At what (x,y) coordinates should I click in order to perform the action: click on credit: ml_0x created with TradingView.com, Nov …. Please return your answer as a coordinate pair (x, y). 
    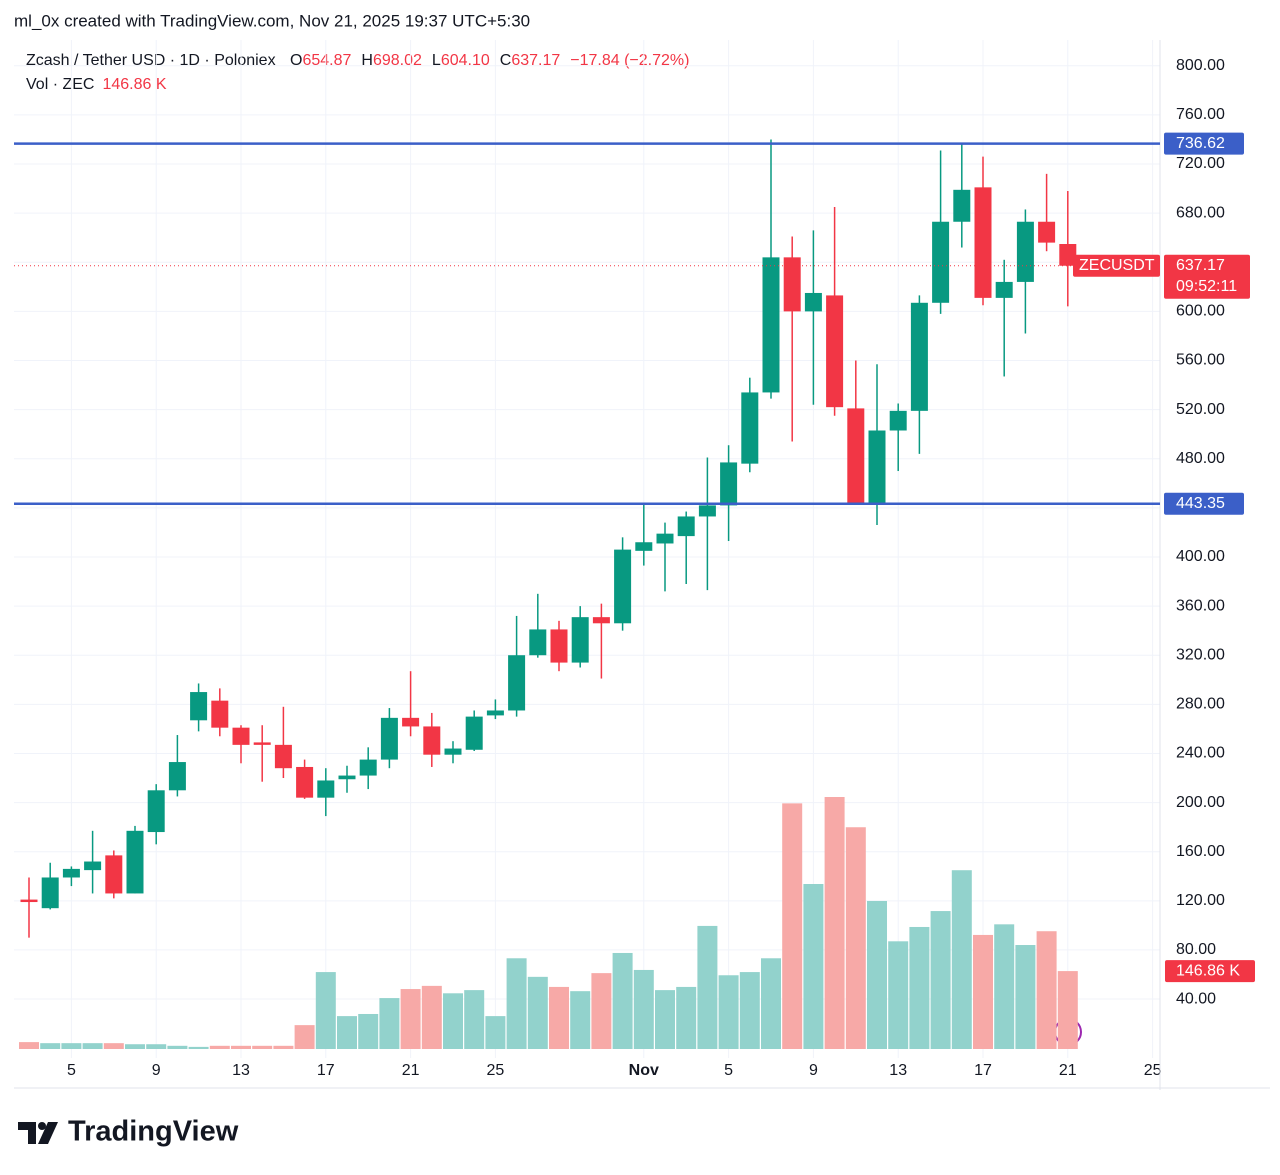
    Looking at the image, I should click on (272, 20).